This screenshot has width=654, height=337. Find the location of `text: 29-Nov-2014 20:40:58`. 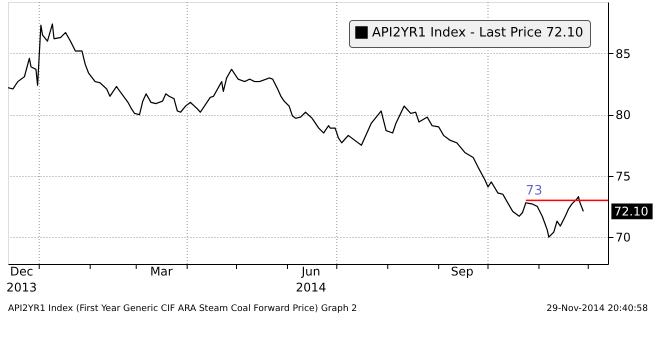

text: 29-Nov-2014 20:40:58 is located at coordinates (597, 309).